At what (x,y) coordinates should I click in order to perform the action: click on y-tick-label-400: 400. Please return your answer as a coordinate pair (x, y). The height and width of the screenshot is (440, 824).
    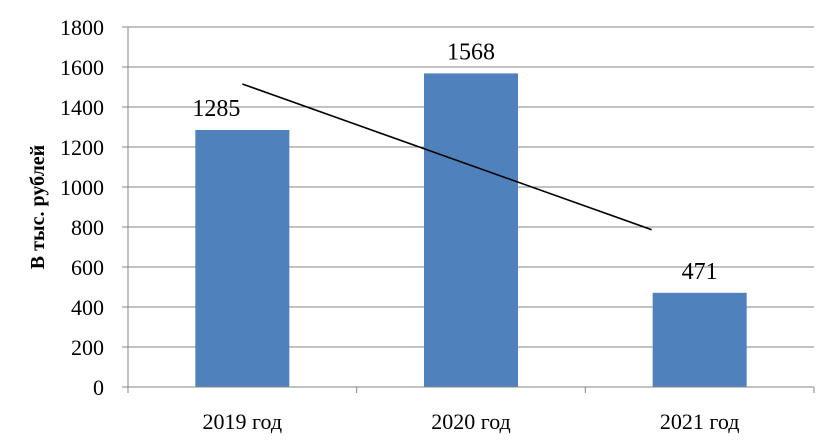
    Looking at the image, I should click on (87, 307).